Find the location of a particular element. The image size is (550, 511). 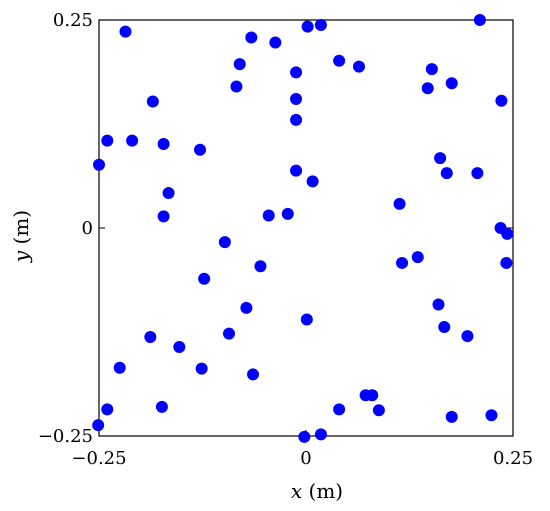

y-tick-label: −0.25 is located at coordinates (65, 436).